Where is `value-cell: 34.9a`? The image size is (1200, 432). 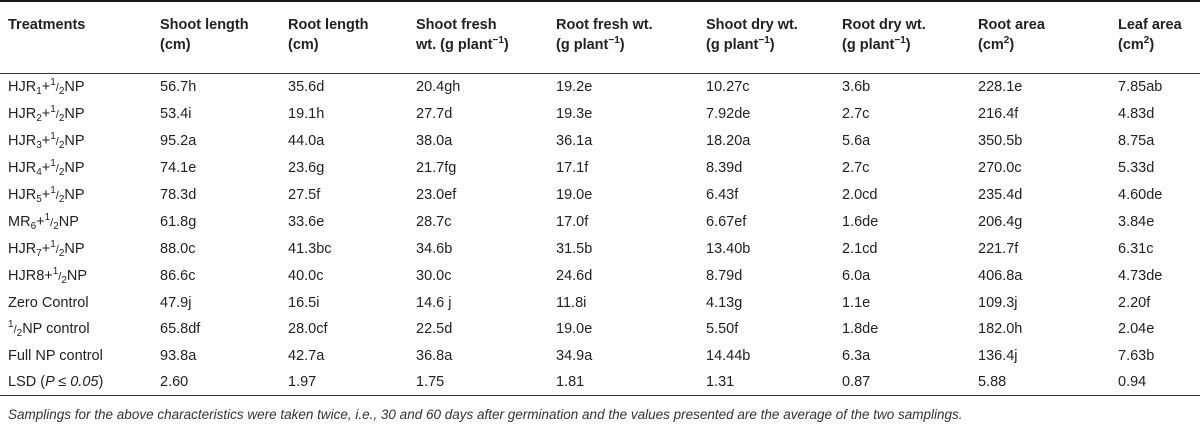
value-cell: 34.9a is located at coordinates (574, 355).